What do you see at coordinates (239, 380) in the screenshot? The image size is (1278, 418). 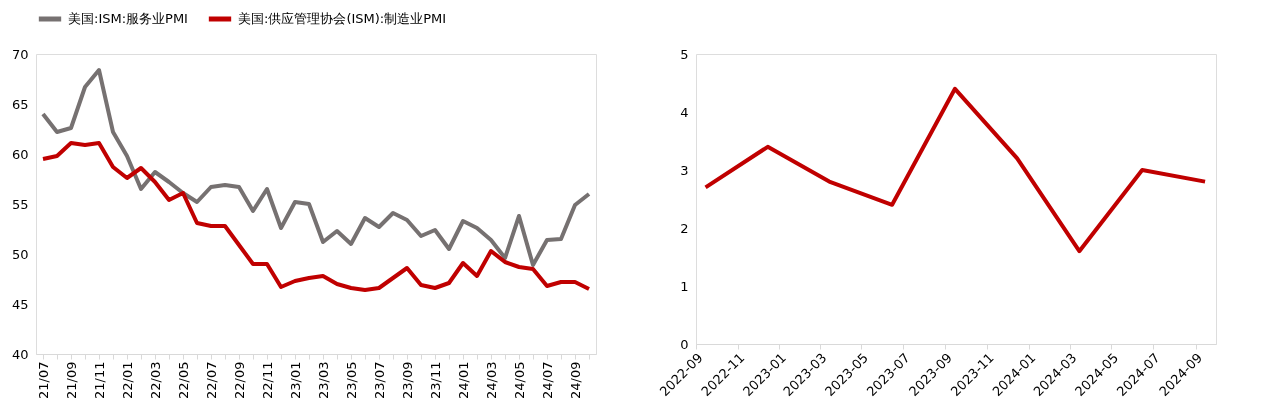 I see `x-tick-label: 22/09` at bounding box center [239, 380].